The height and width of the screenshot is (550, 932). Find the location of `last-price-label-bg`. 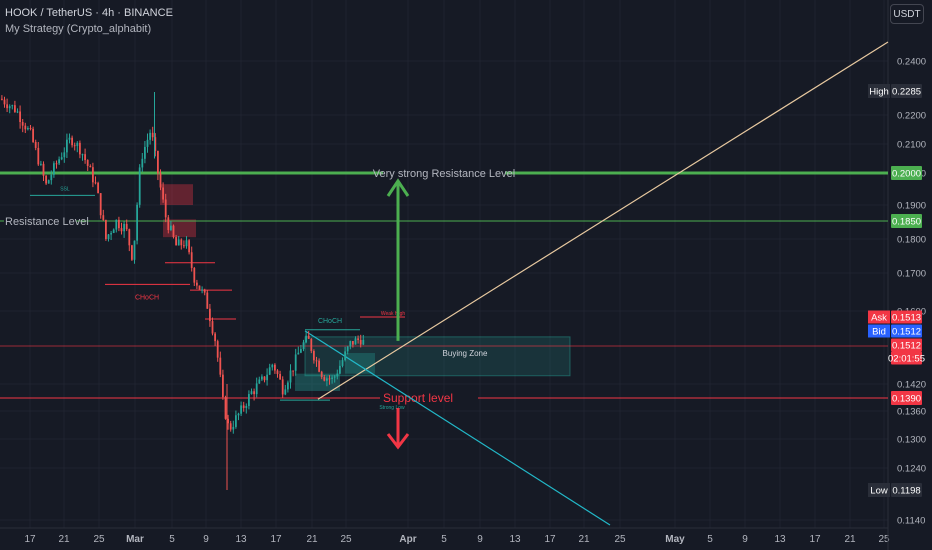

last-price-label-bg is located at coordinates (906, 345).